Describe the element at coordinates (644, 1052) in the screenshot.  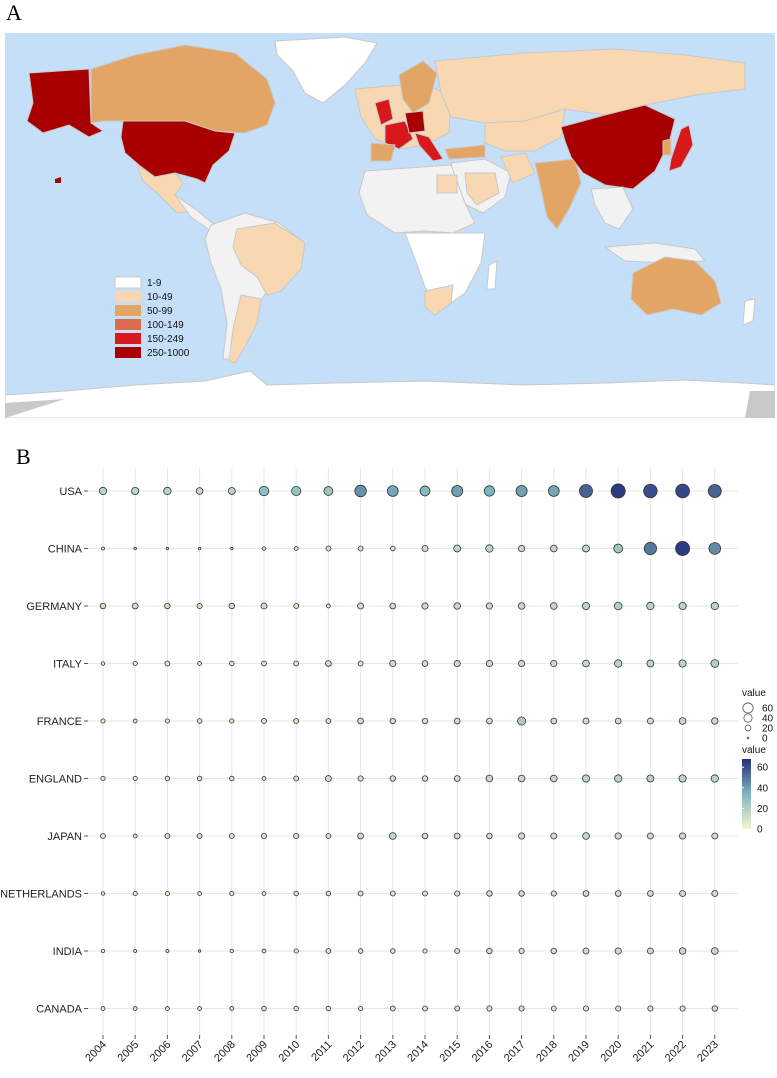
I see `x-tick-label: 2021` at that location.